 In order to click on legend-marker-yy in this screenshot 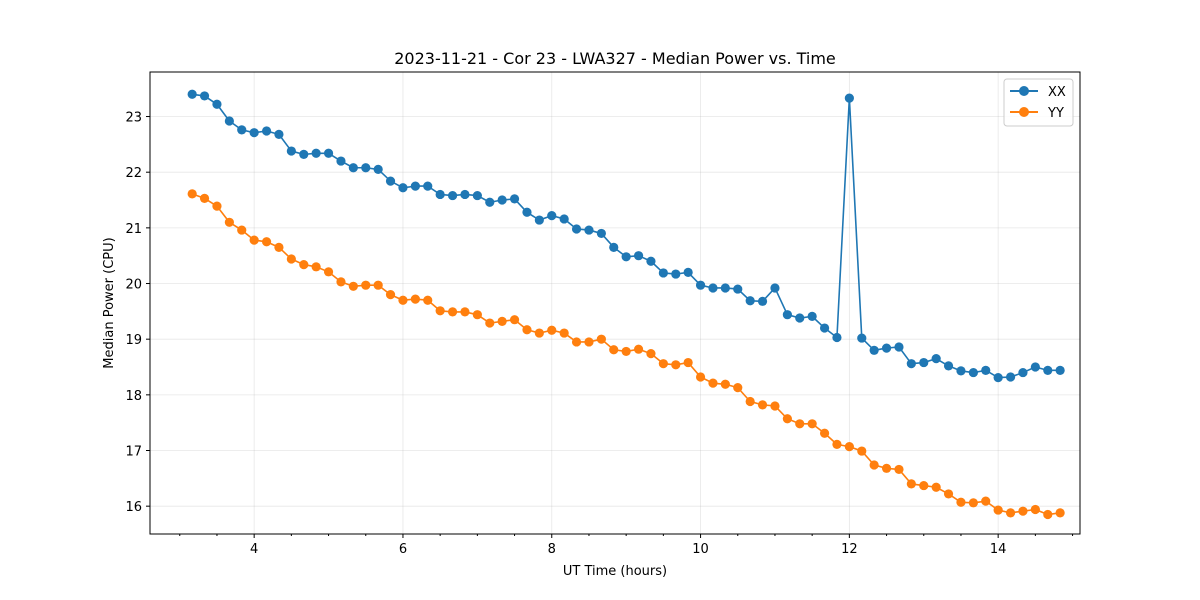, I will do `click(1024, 112)`.